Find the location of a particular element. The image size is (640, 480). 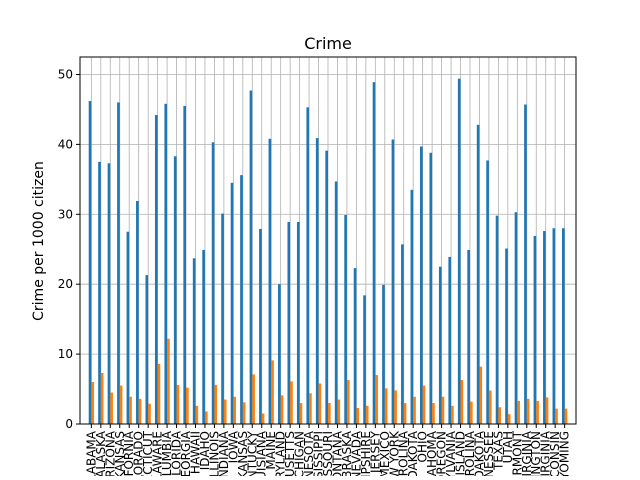

x-tick-label: HAWAII is located at coordinates (195, 452).